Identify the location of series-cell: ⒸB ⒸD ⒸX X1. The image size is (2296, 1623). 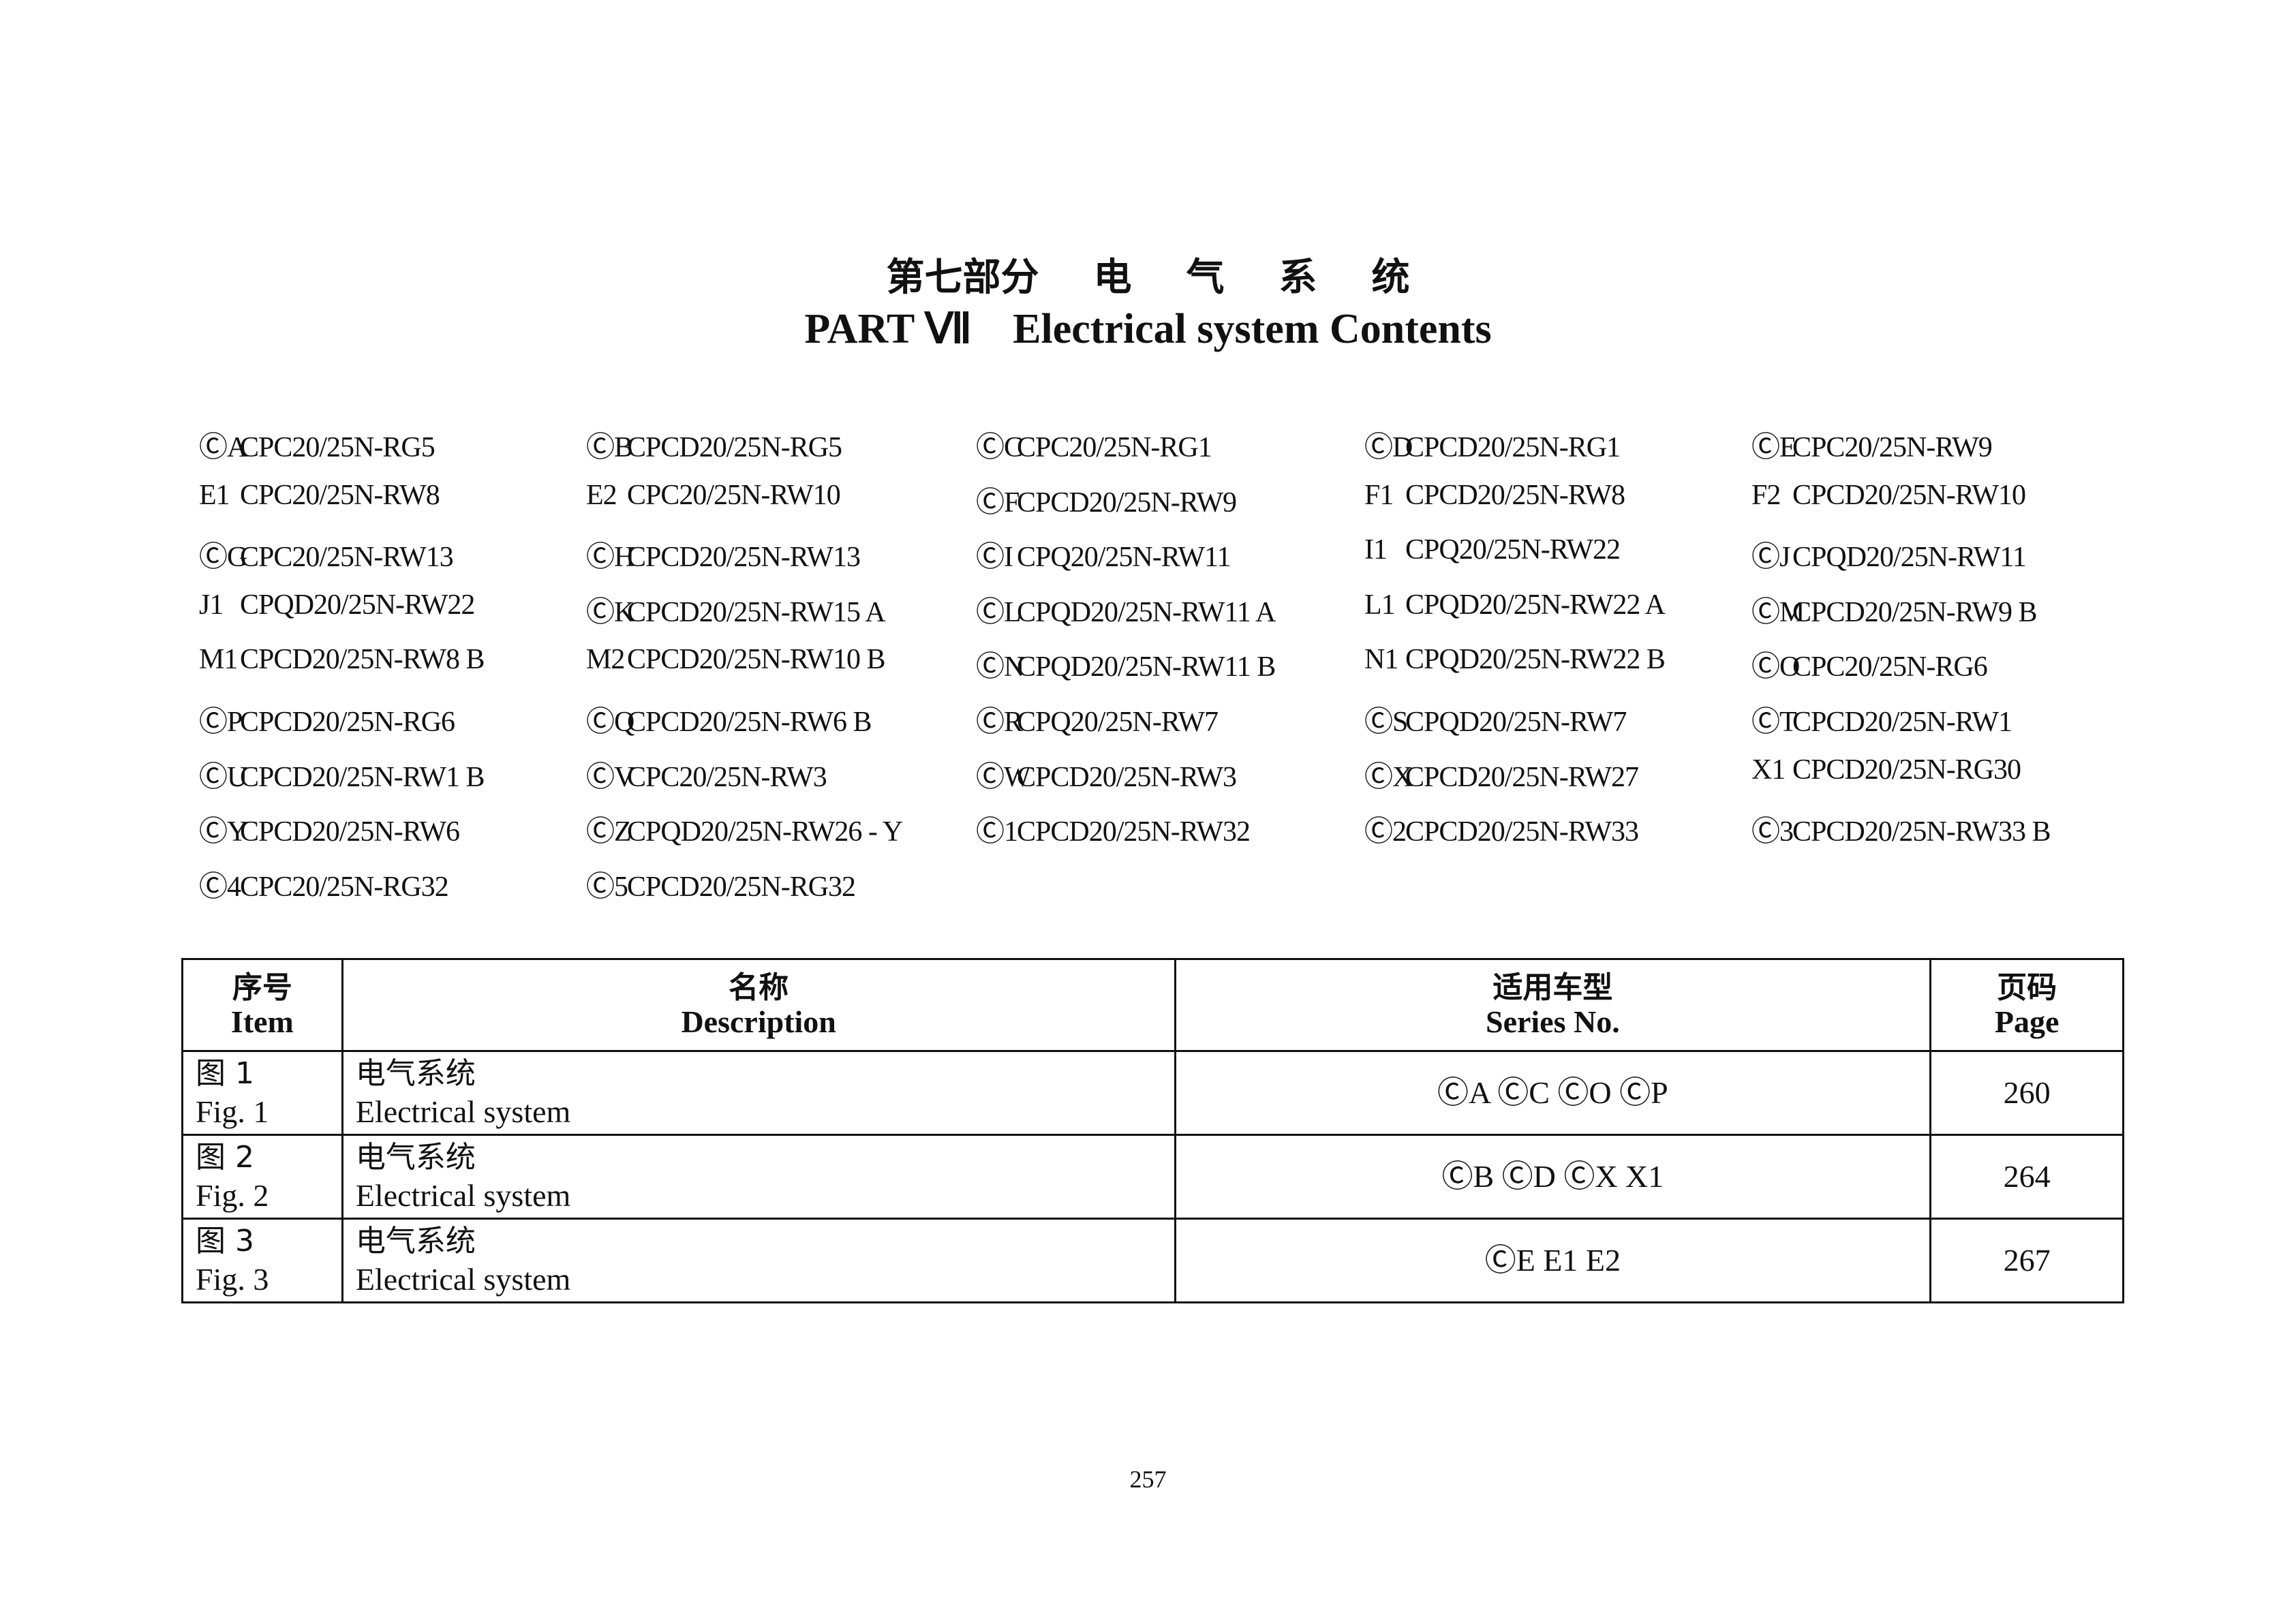
(1553, 1177).